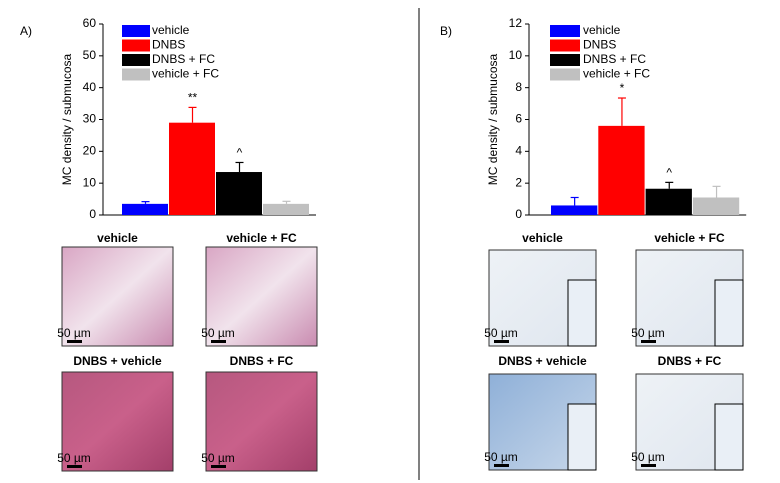  What do you see at coordinates (90, 55) in the screenshot?
I see `y-tick-label: 50` at bounding box center [90, 55].